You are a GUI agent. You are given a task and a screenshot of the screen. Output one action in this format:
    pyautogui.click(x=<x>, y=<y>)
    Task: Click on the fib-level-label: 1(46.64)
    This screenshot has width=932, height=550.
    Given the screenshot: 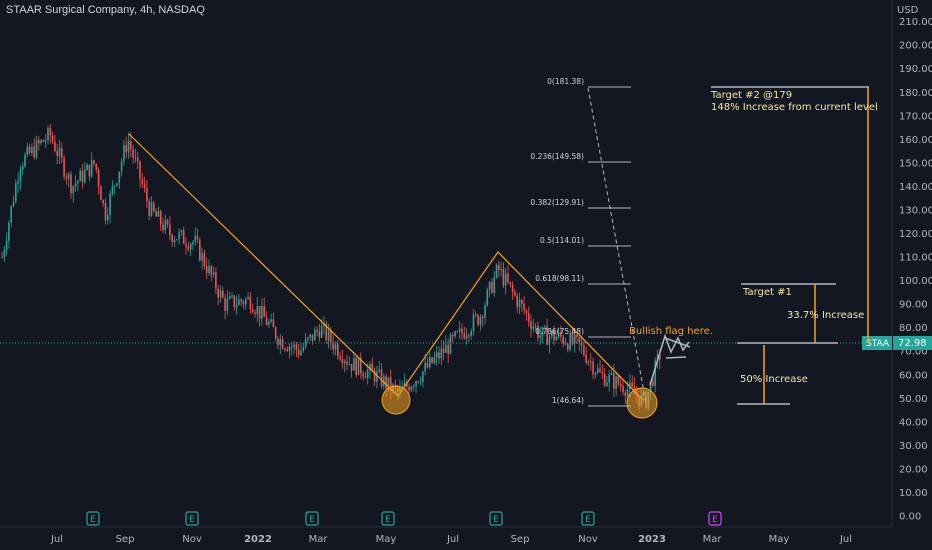 What is the action you would take?
    pyautogui.click(x=568, y=400)
    